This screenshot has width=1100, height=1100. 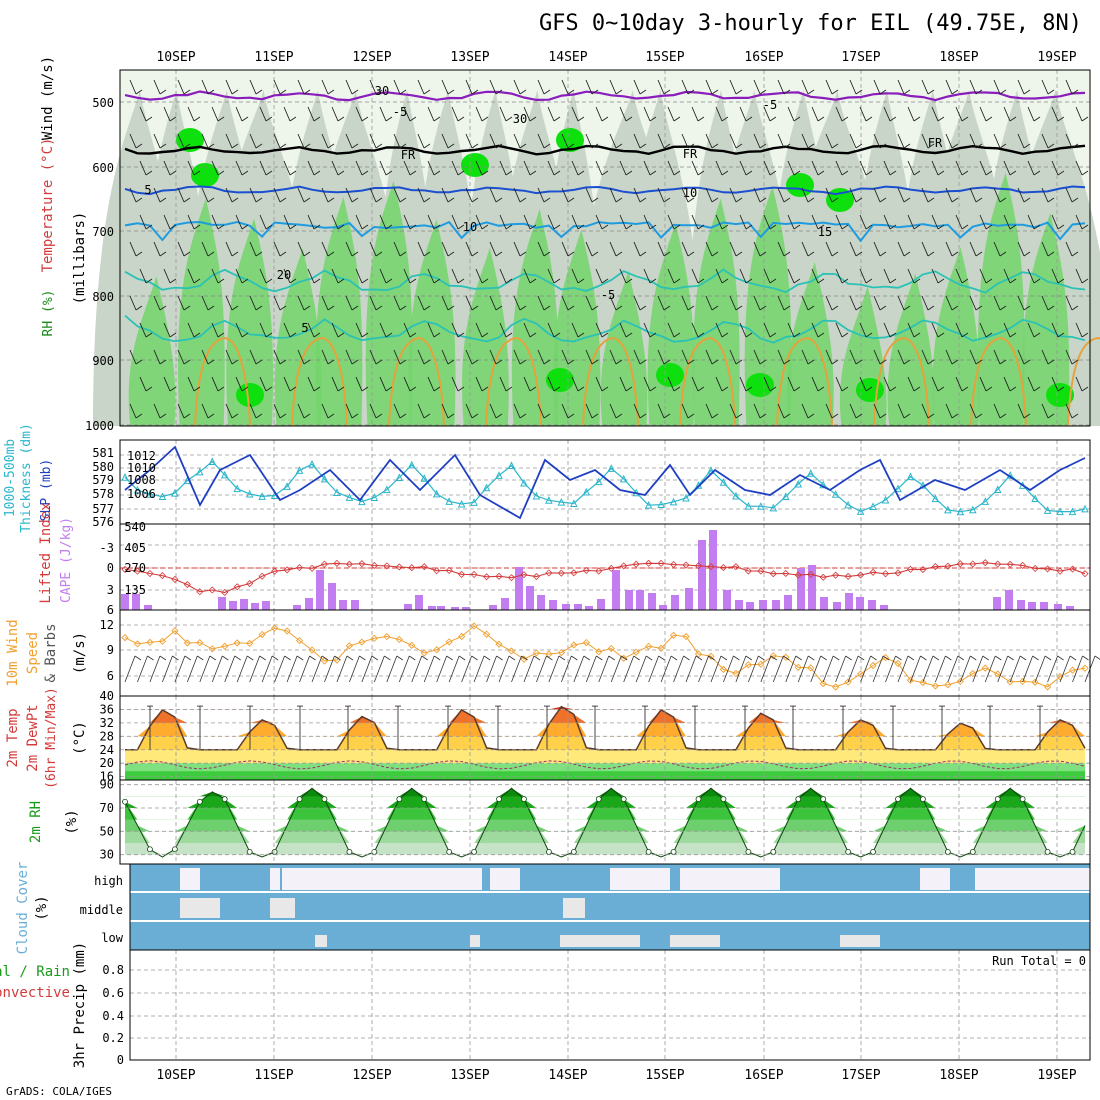 I want to click on slp-tick-label: 1006, so click(x=141, y=494).